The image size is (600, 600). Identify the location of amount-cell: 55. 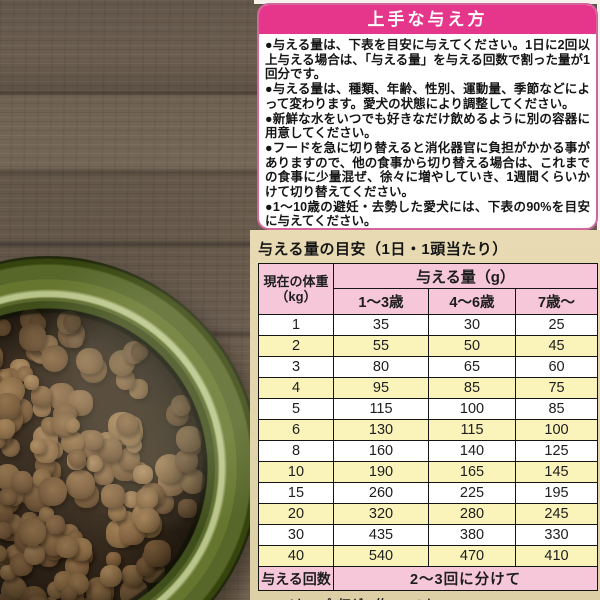
(381, 346).